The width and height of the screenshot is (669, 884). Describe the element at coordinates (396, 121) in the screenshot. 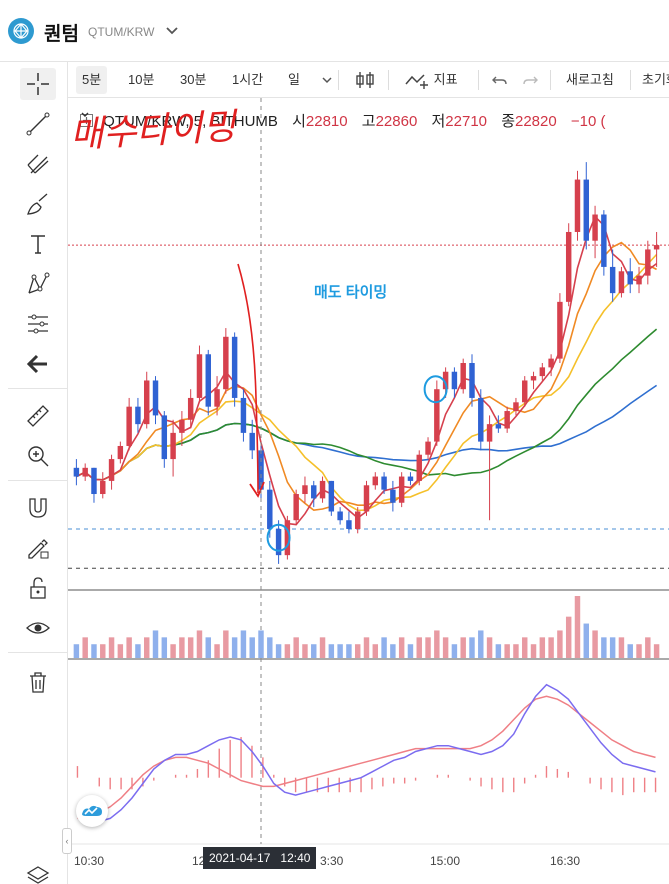

I see `high-value: 22860` at that location.